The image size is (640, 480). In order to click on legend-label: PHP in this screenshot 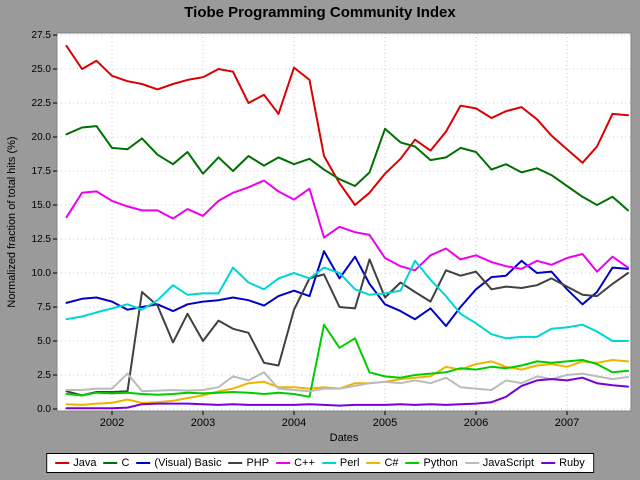, I will do `click(258, 463)`.